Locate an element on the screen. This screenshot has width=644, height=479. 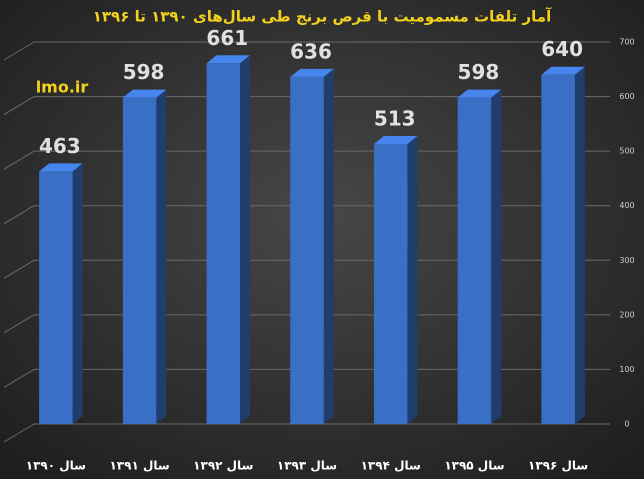
y-tick-label: 700 is located at coordinates (626, 42).